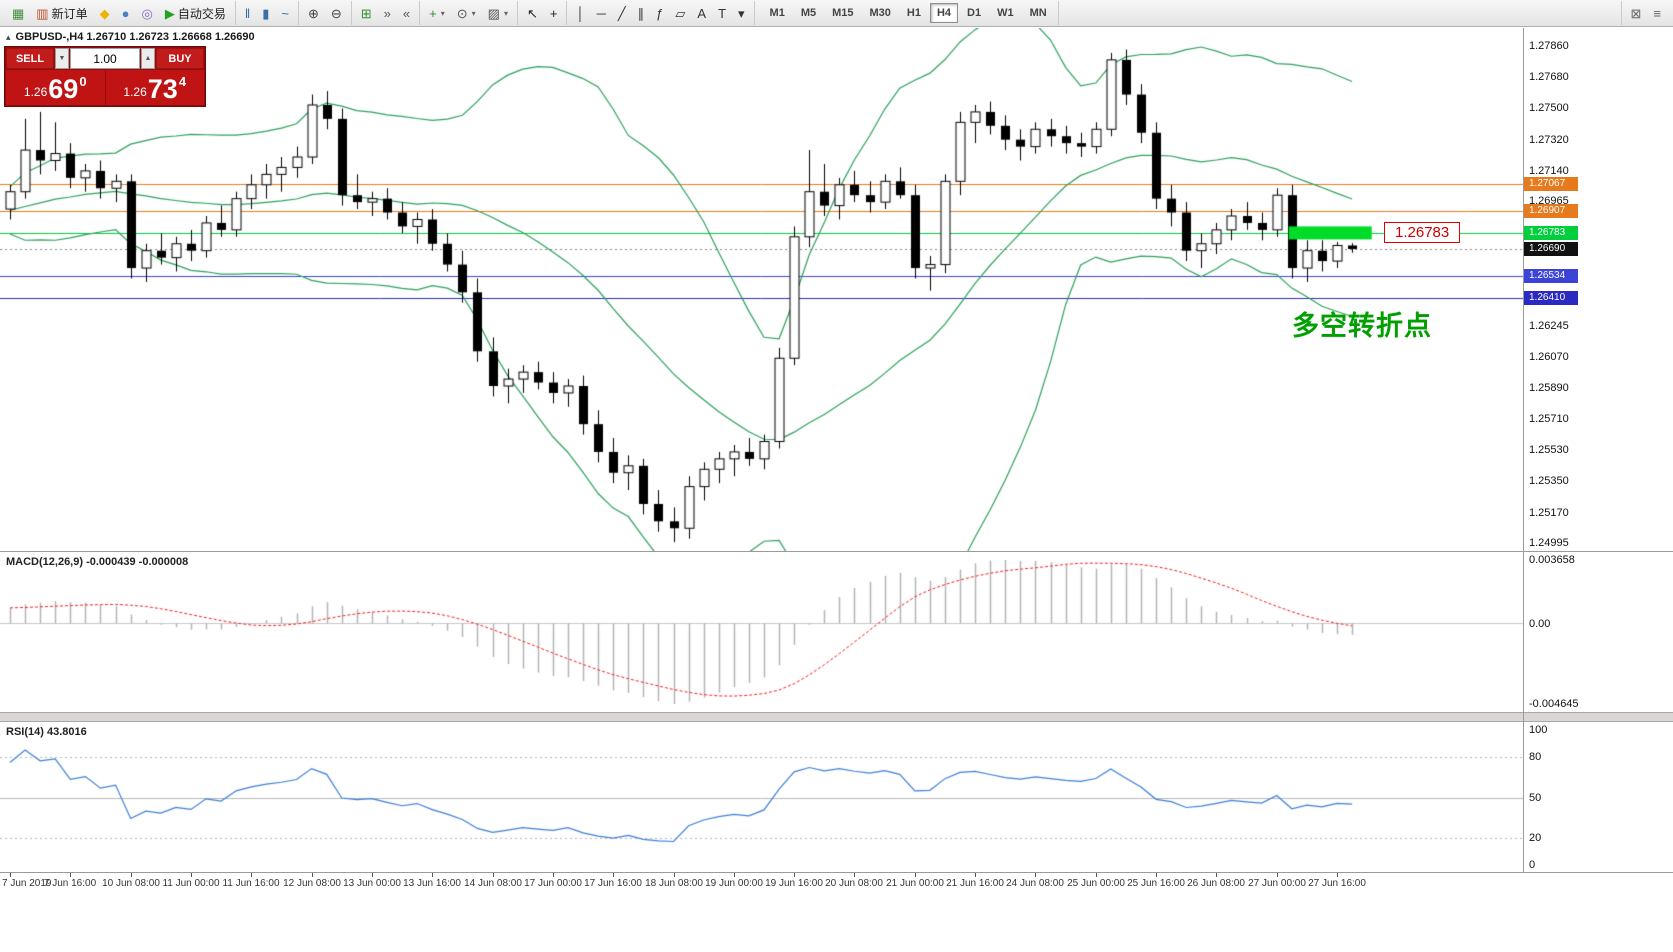 The height and width of the screenshot is (952, 1673). I want to click on timeframe-mn-button: MN, so click(1038, 13).